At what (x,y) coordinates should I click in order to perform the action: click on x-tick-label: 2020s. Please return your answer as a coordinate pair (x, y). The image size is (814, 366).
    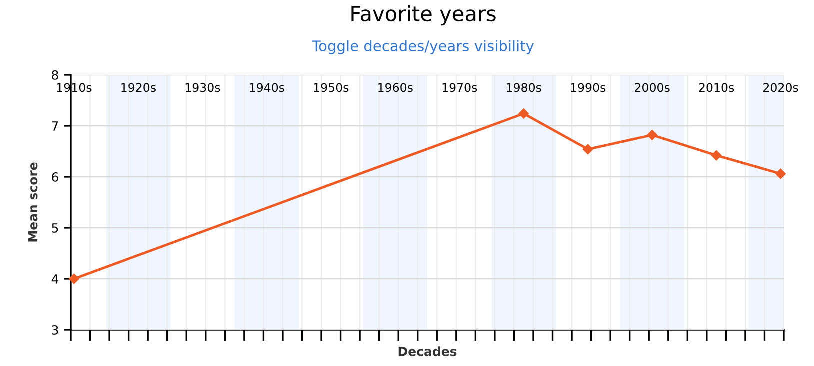
    Looking at the image, I should click on (781, 87).